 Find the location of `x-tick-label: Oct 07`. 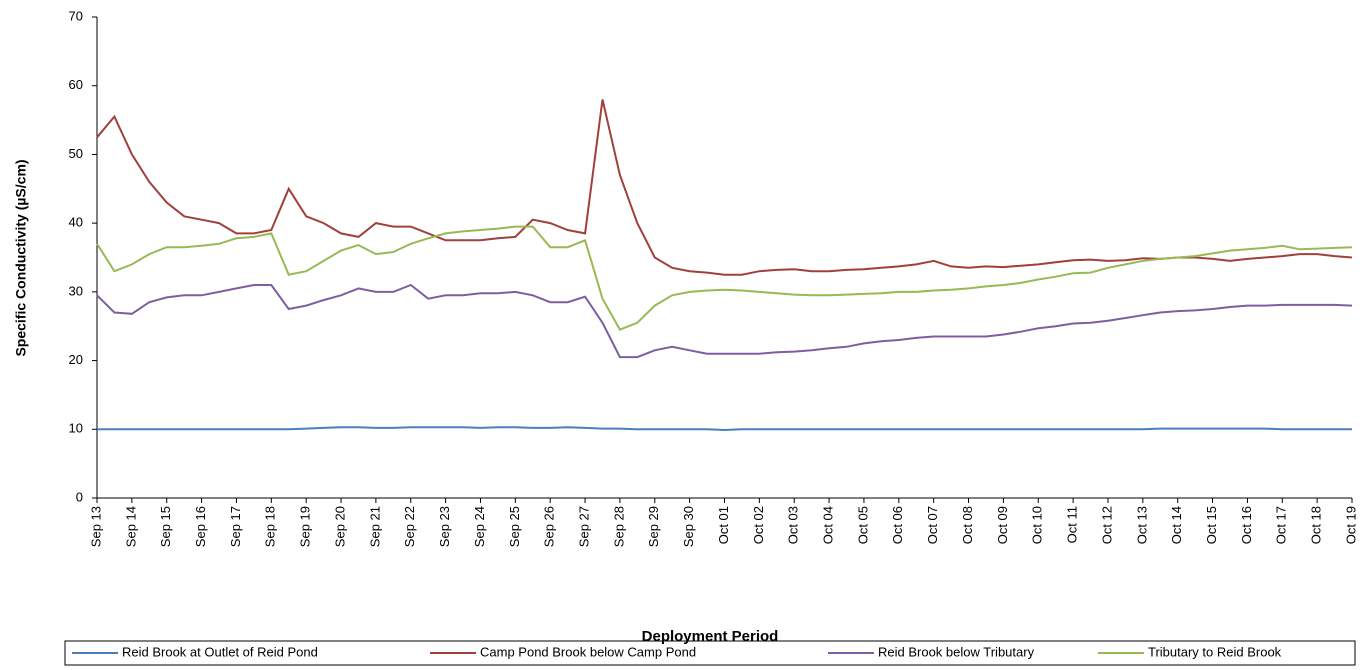

x-tick-label: Oct 07 is located at coordinates (932, 525).